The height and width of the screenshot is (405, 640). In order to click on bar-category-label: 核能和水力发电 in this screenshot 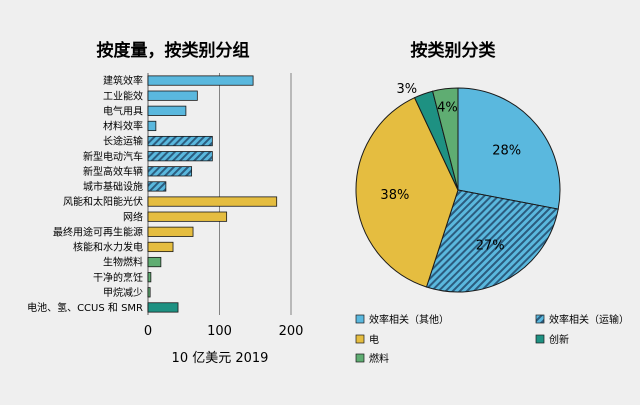, I will do `click(108, 247)`.